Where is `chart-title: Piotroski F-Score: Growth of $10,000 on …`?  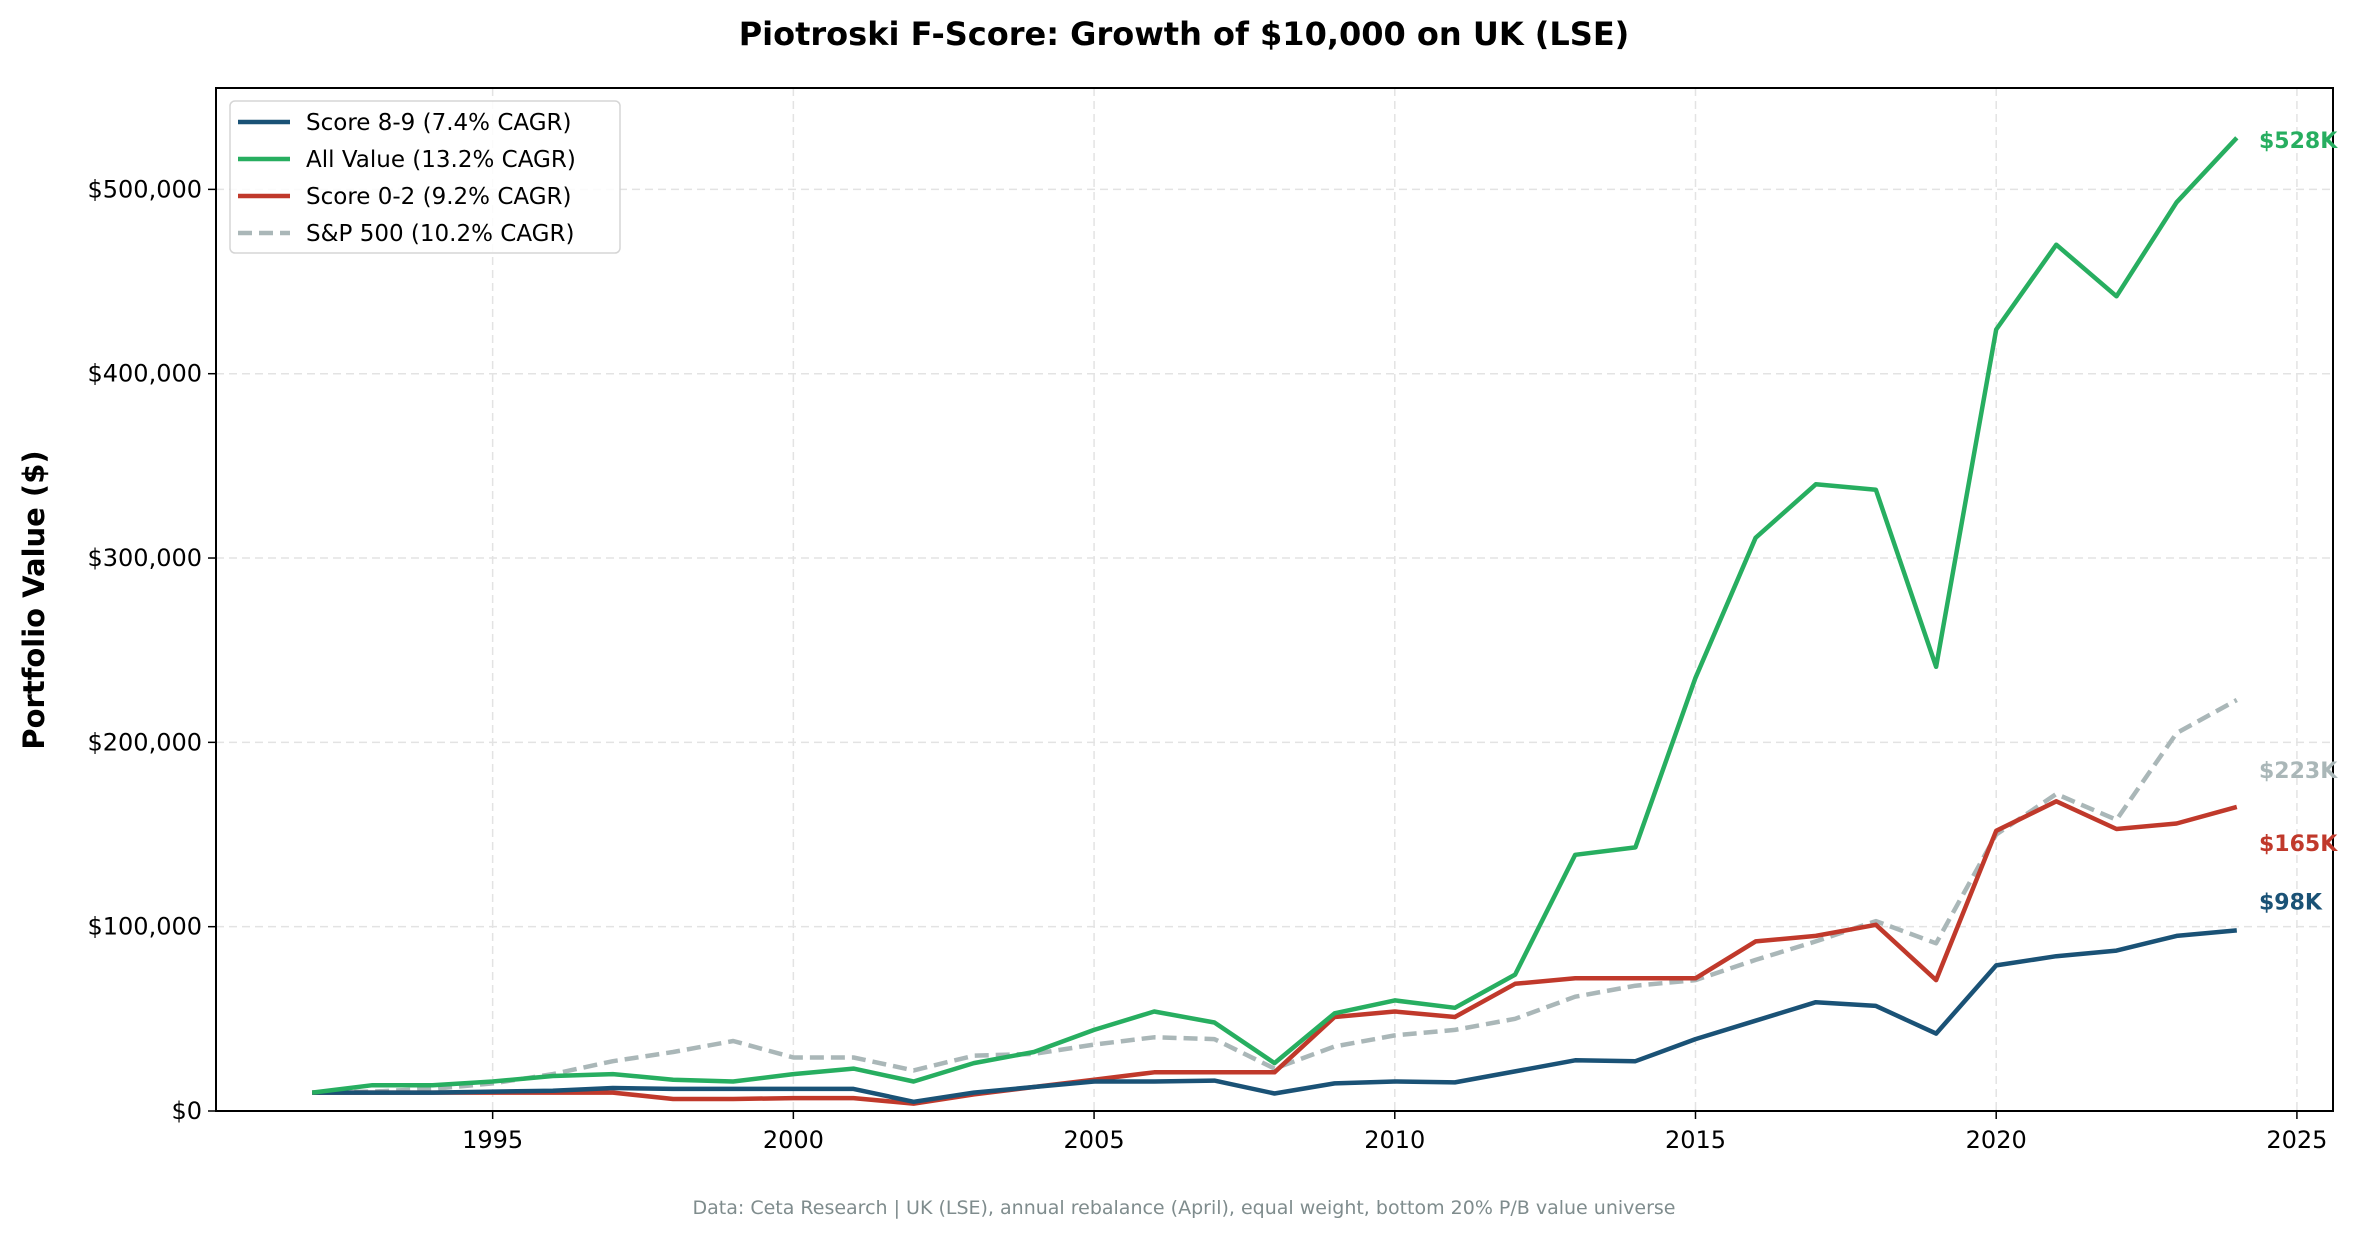 chart-title: Piotroski F-Score: Growth of $10,000 on … is located at coordinates (1184, 34).